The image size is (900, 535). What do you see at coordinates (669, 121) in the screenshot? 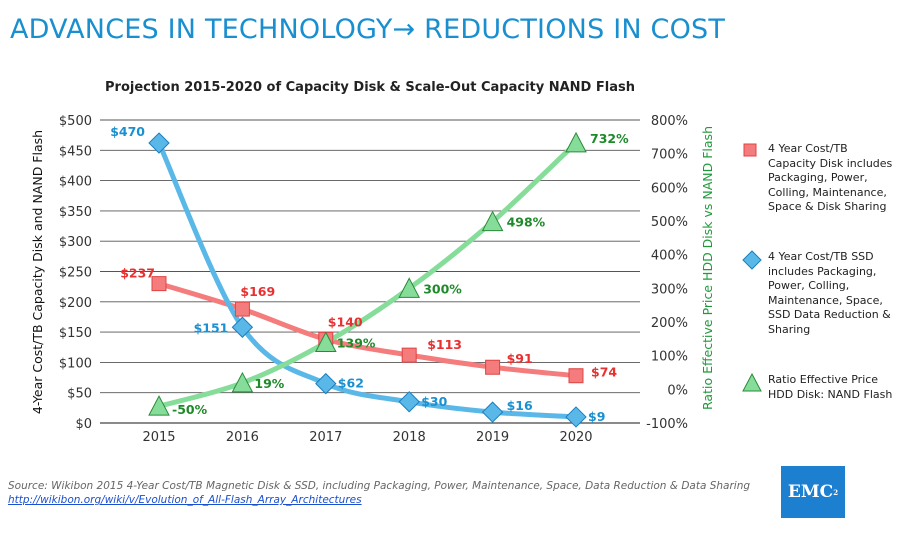
I see `right-tick-label: 800%` at bounding box center [669, 121].